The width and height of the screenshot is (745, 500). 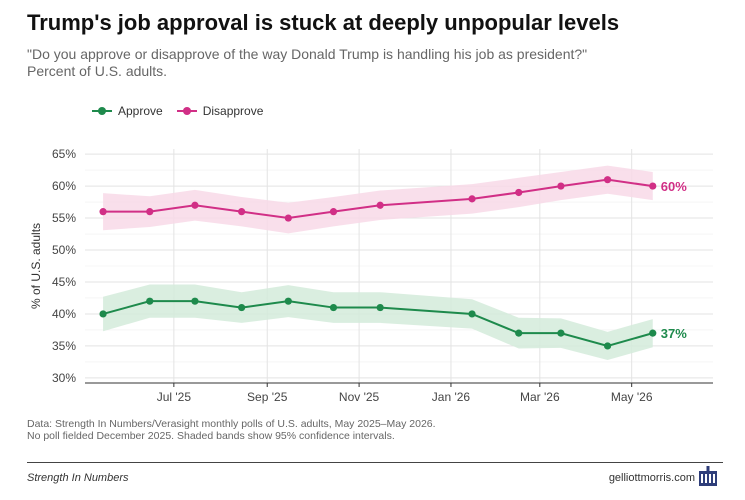 I want to click on footer-divider, so click(x=375, y=462).